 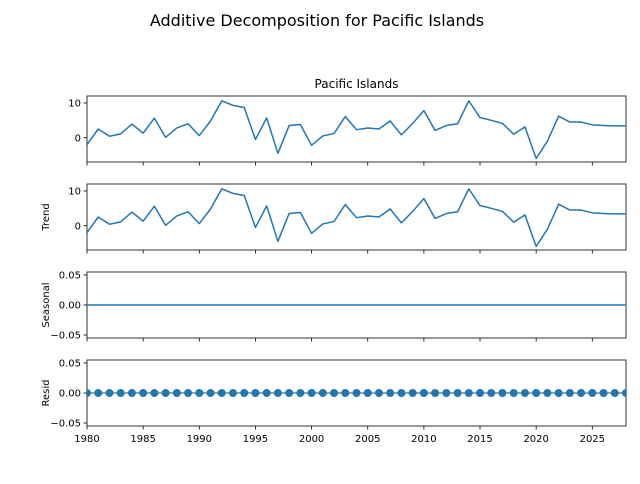 I want to click on panel-resid-ytick-label: 0.00, so click(x=70, y=394).